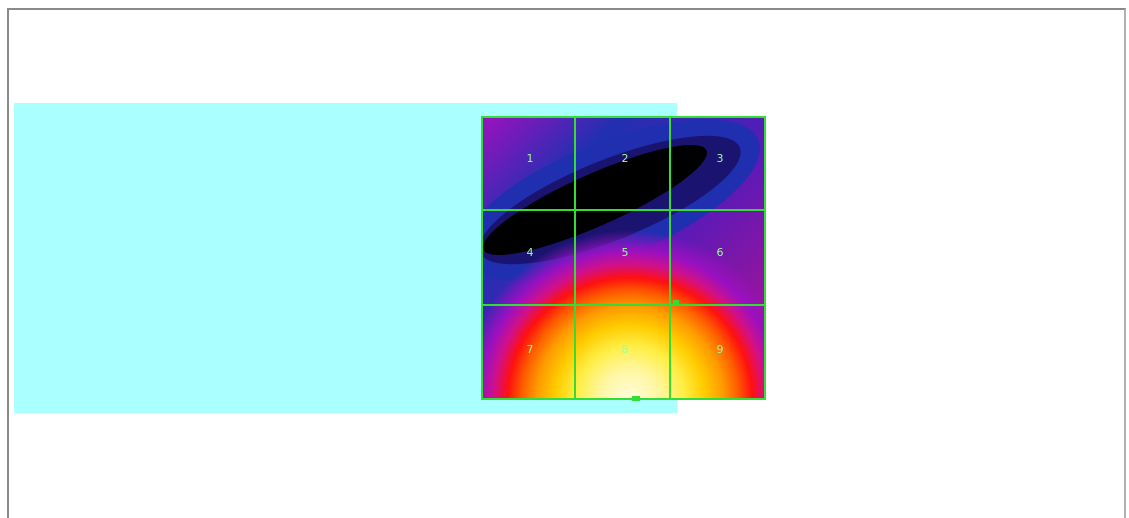  What do you see at coordinates (720, 349) in the screenshot?
I see `grid-cell-9-label: 9` at bounding box center [720, 349].